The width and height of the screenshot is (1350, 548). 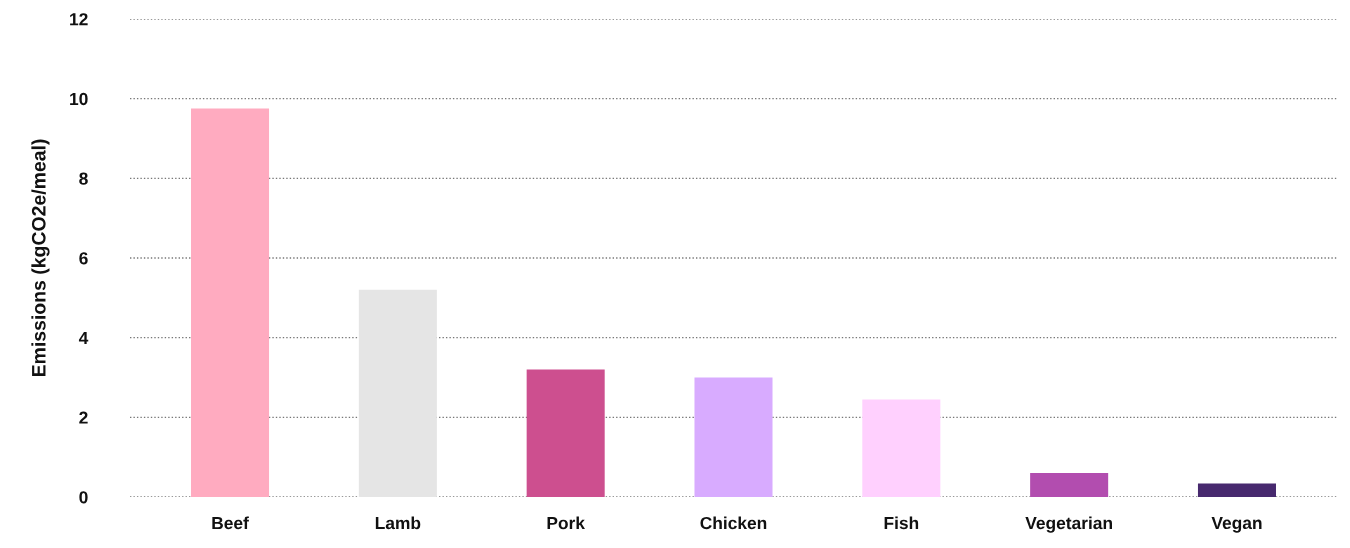 I want to click on x-tick-label: Lamb, so click(x=398, y=523).